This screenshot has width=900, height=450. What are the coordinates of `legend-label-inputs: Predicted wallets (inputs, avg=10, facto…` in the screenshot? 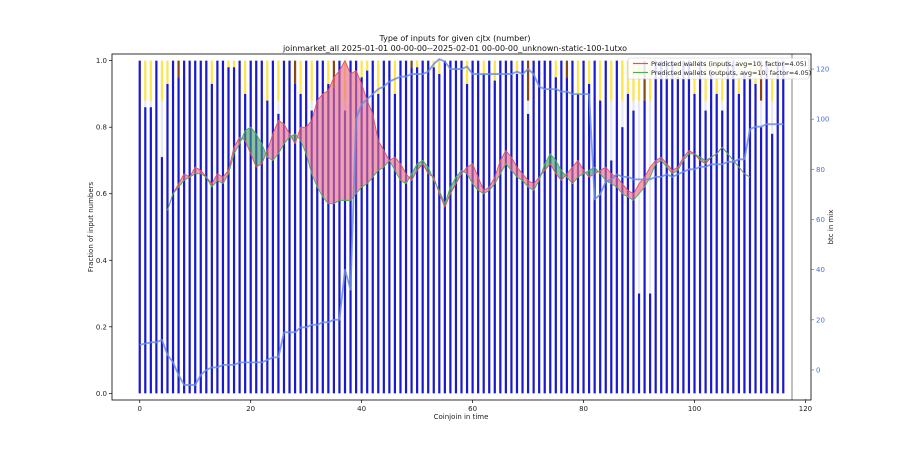 It's located at (729, 64).